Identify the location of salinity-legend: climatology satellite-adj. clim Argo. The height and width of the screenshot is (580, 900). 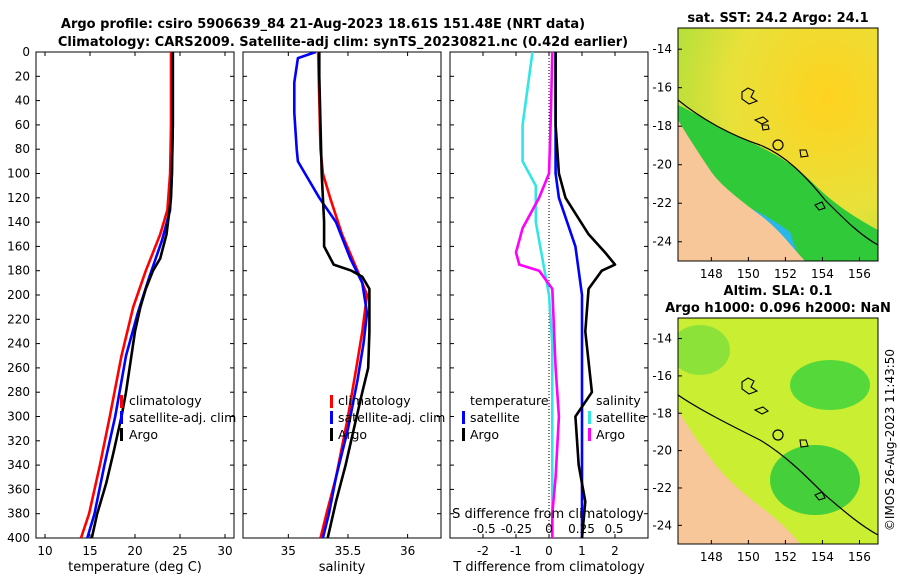
(387, 417).